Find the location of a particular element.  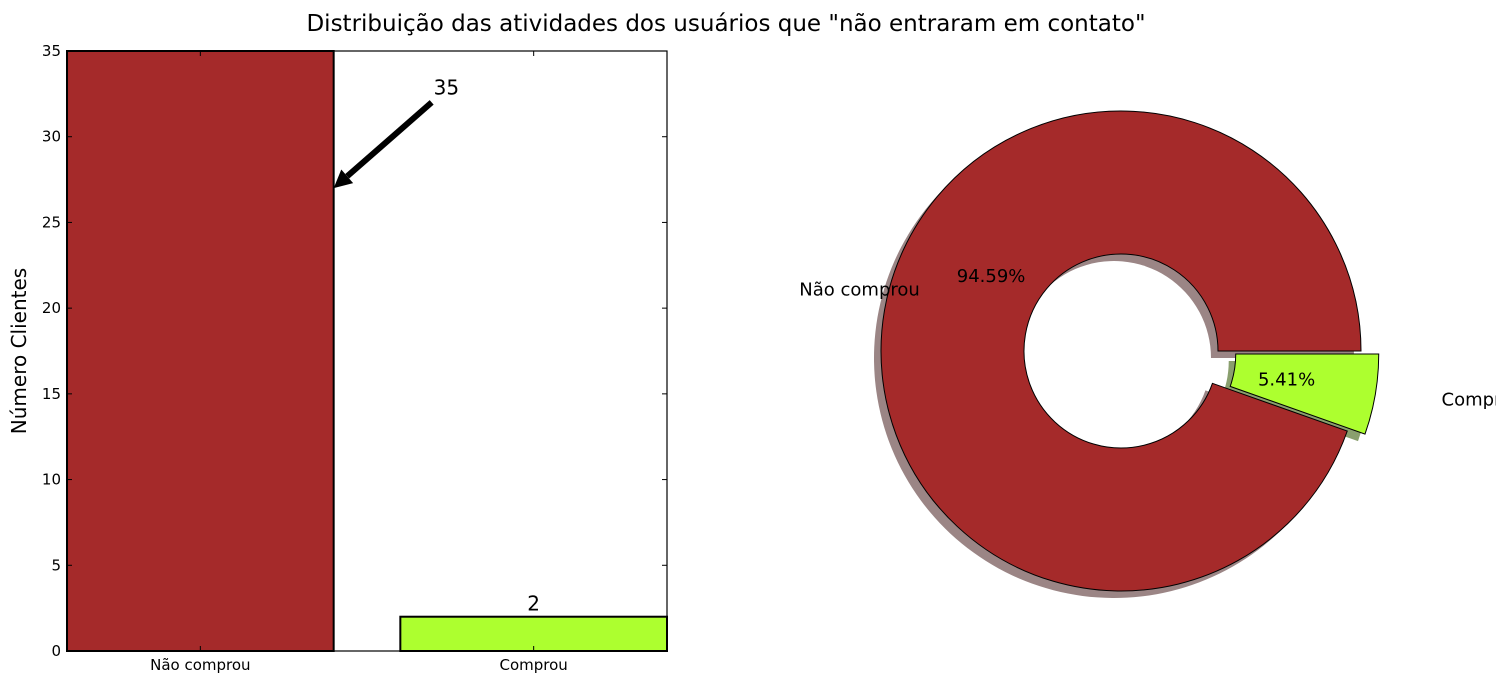

pct-label-comprou: 5.41% is located at coordinates (1286, 379).